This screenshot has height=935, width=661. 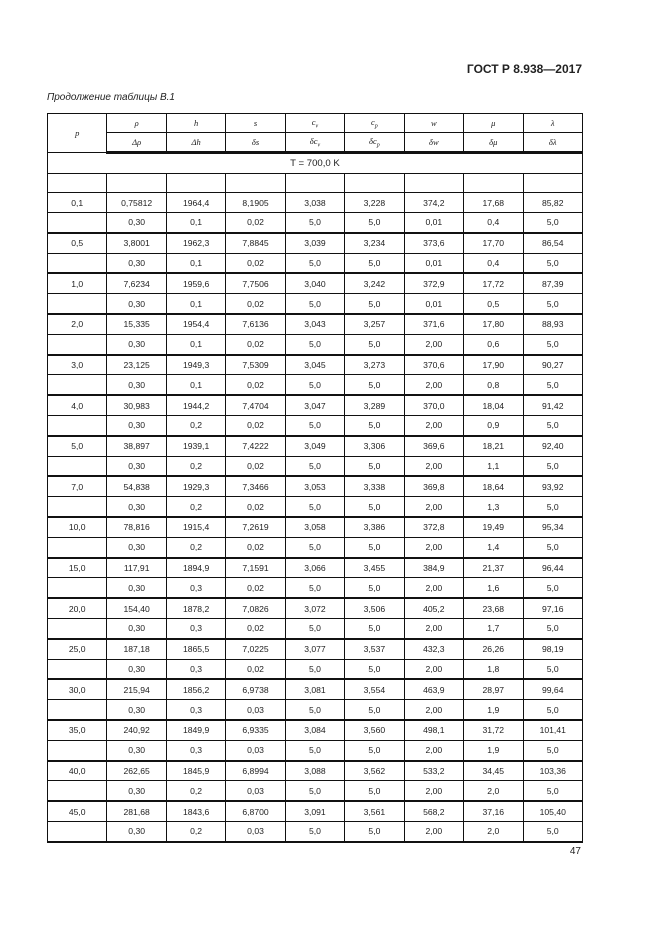 I want to click on value-cell: 88,93, so click(x=552, y=324).